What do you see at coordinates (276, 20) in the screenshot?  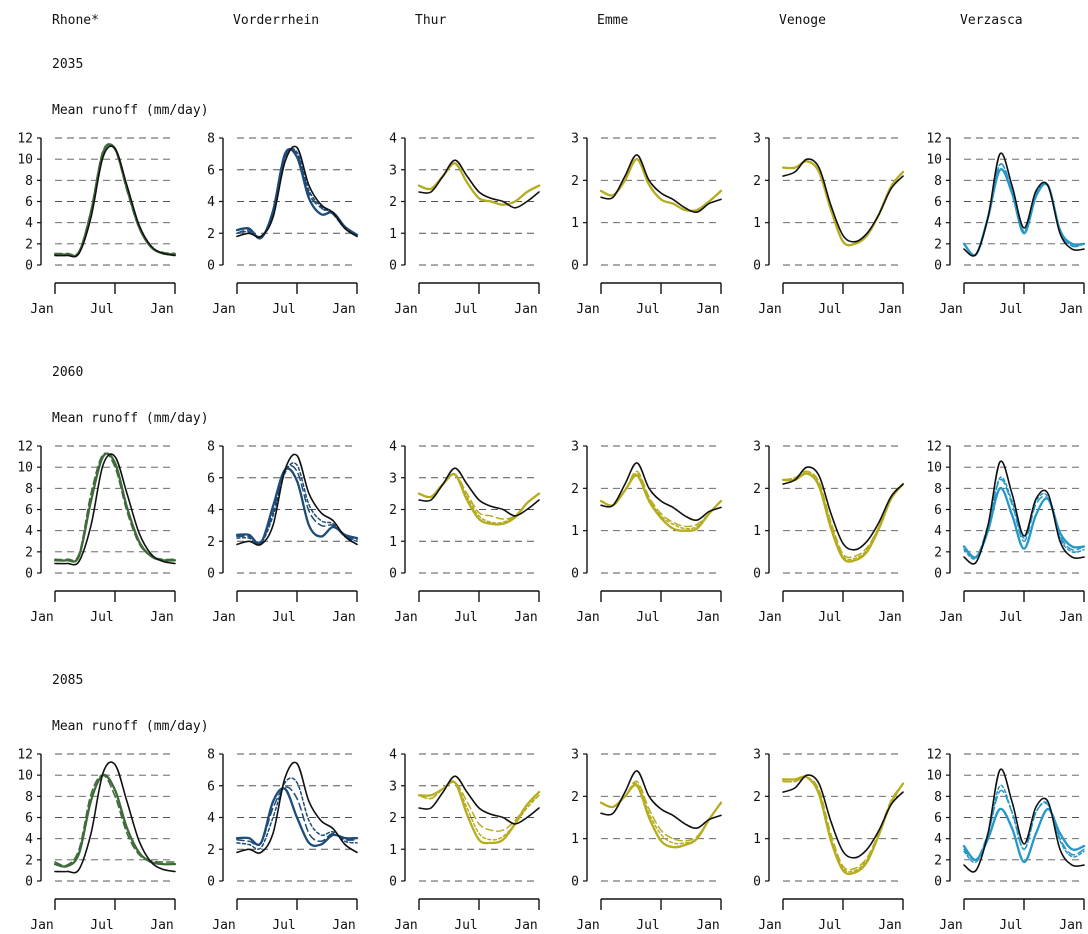 I see `river-header-vorderrhein: Vorderrhein` at bounding box center [276, 20].